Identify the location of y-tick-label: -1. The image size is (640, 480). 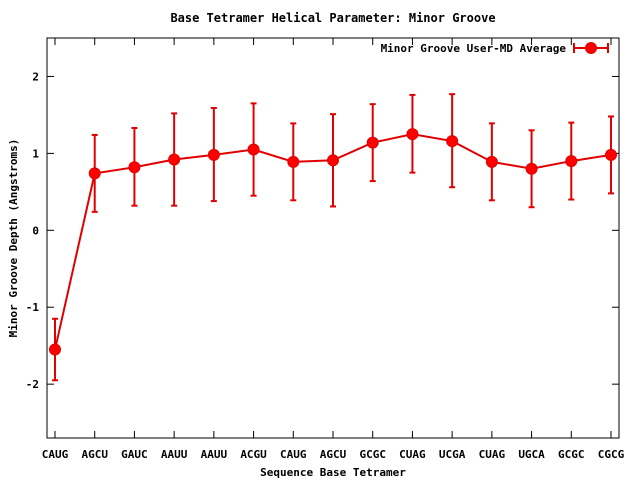
(33, 307).